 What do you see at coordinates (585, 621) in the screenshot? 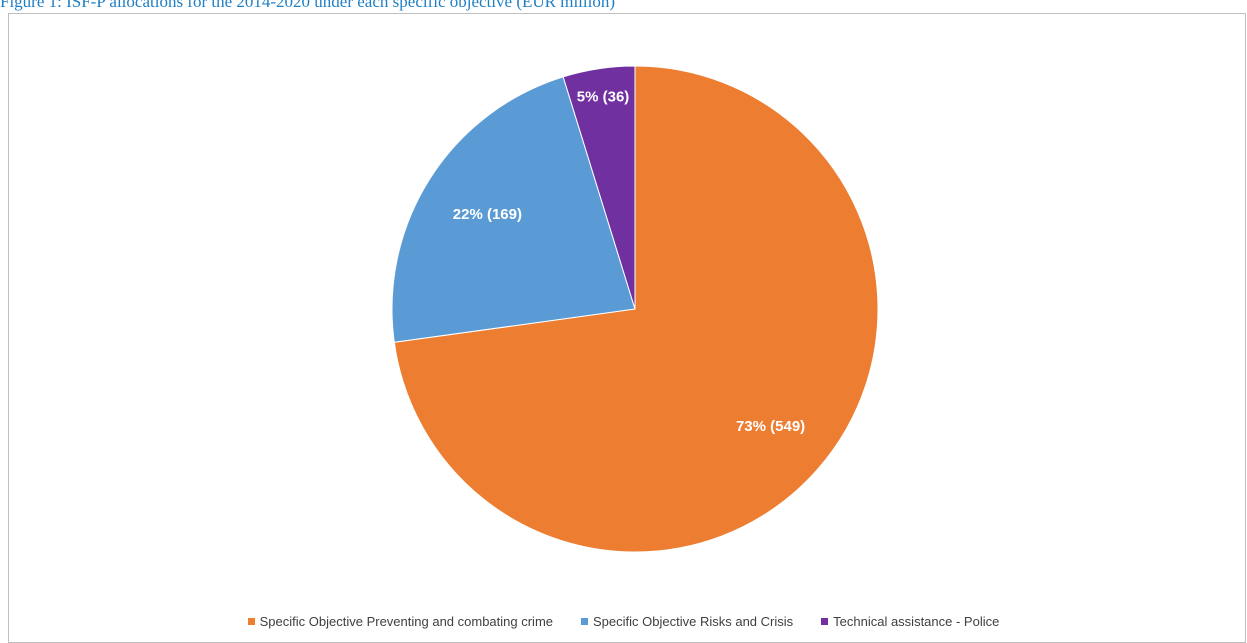
I see `legend-swatch-risks` at bounding box center [585, 621].